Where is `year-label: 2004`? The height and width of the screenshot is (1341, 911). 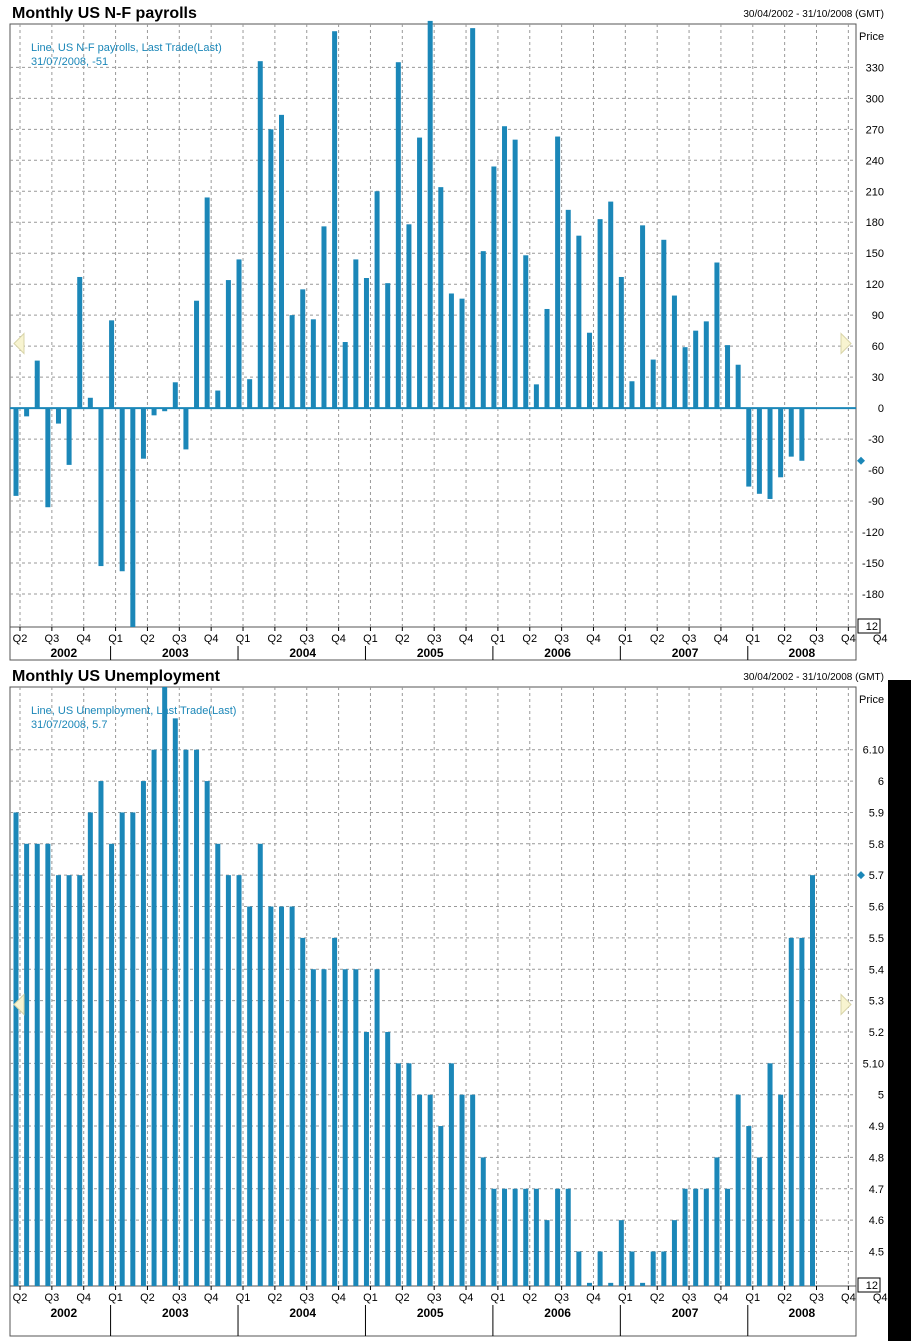
year-label: 2004 is located at coordinates (302, 653).